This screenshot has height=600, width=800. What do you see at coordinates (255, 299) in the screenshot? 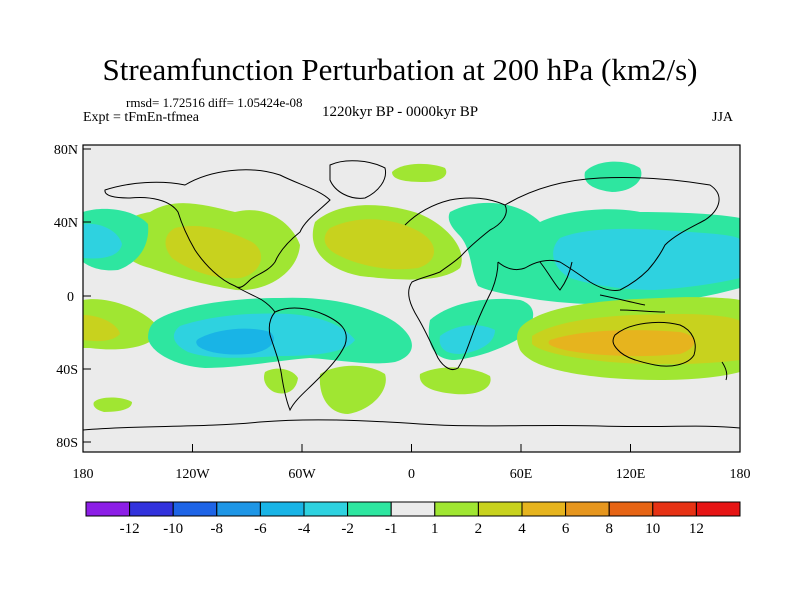
I see `coastline-central-america` at bounding box center [255, 299].